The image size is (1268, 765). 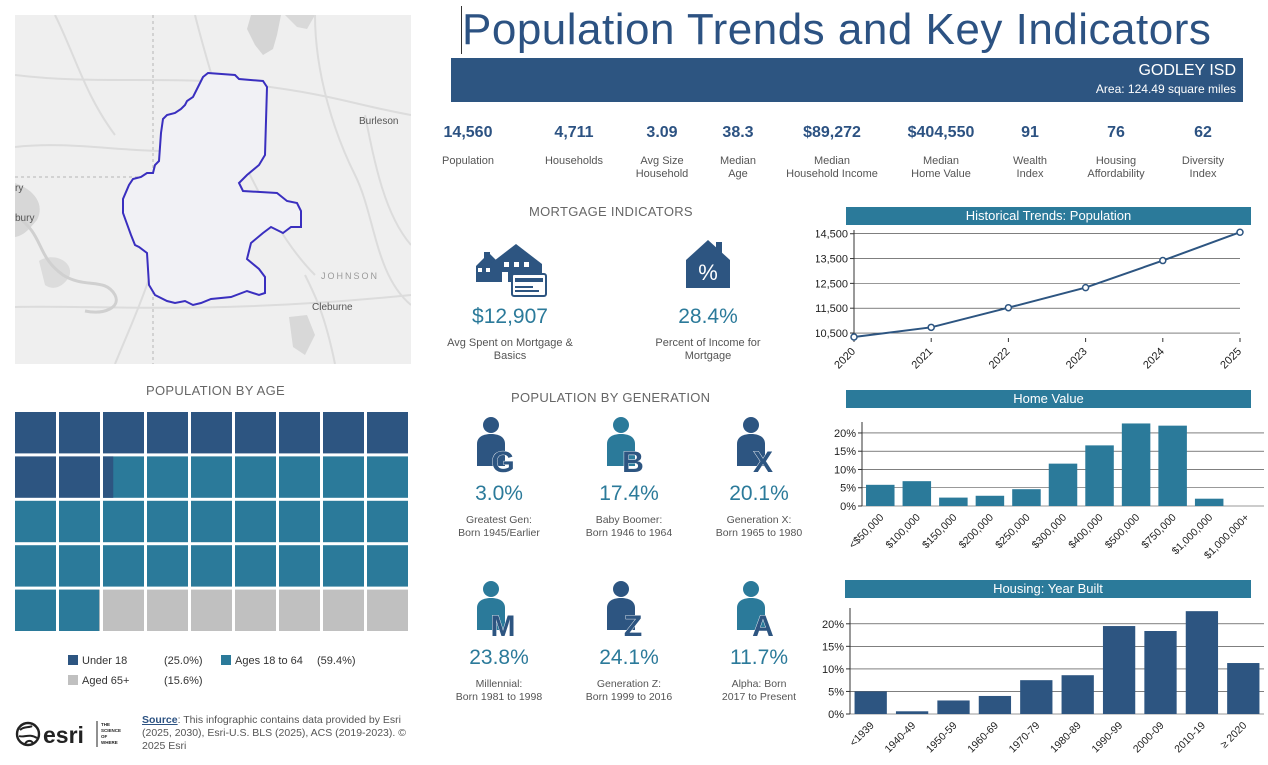 I want to click on y-tick-label: 15%, so click(x=833, y=647).